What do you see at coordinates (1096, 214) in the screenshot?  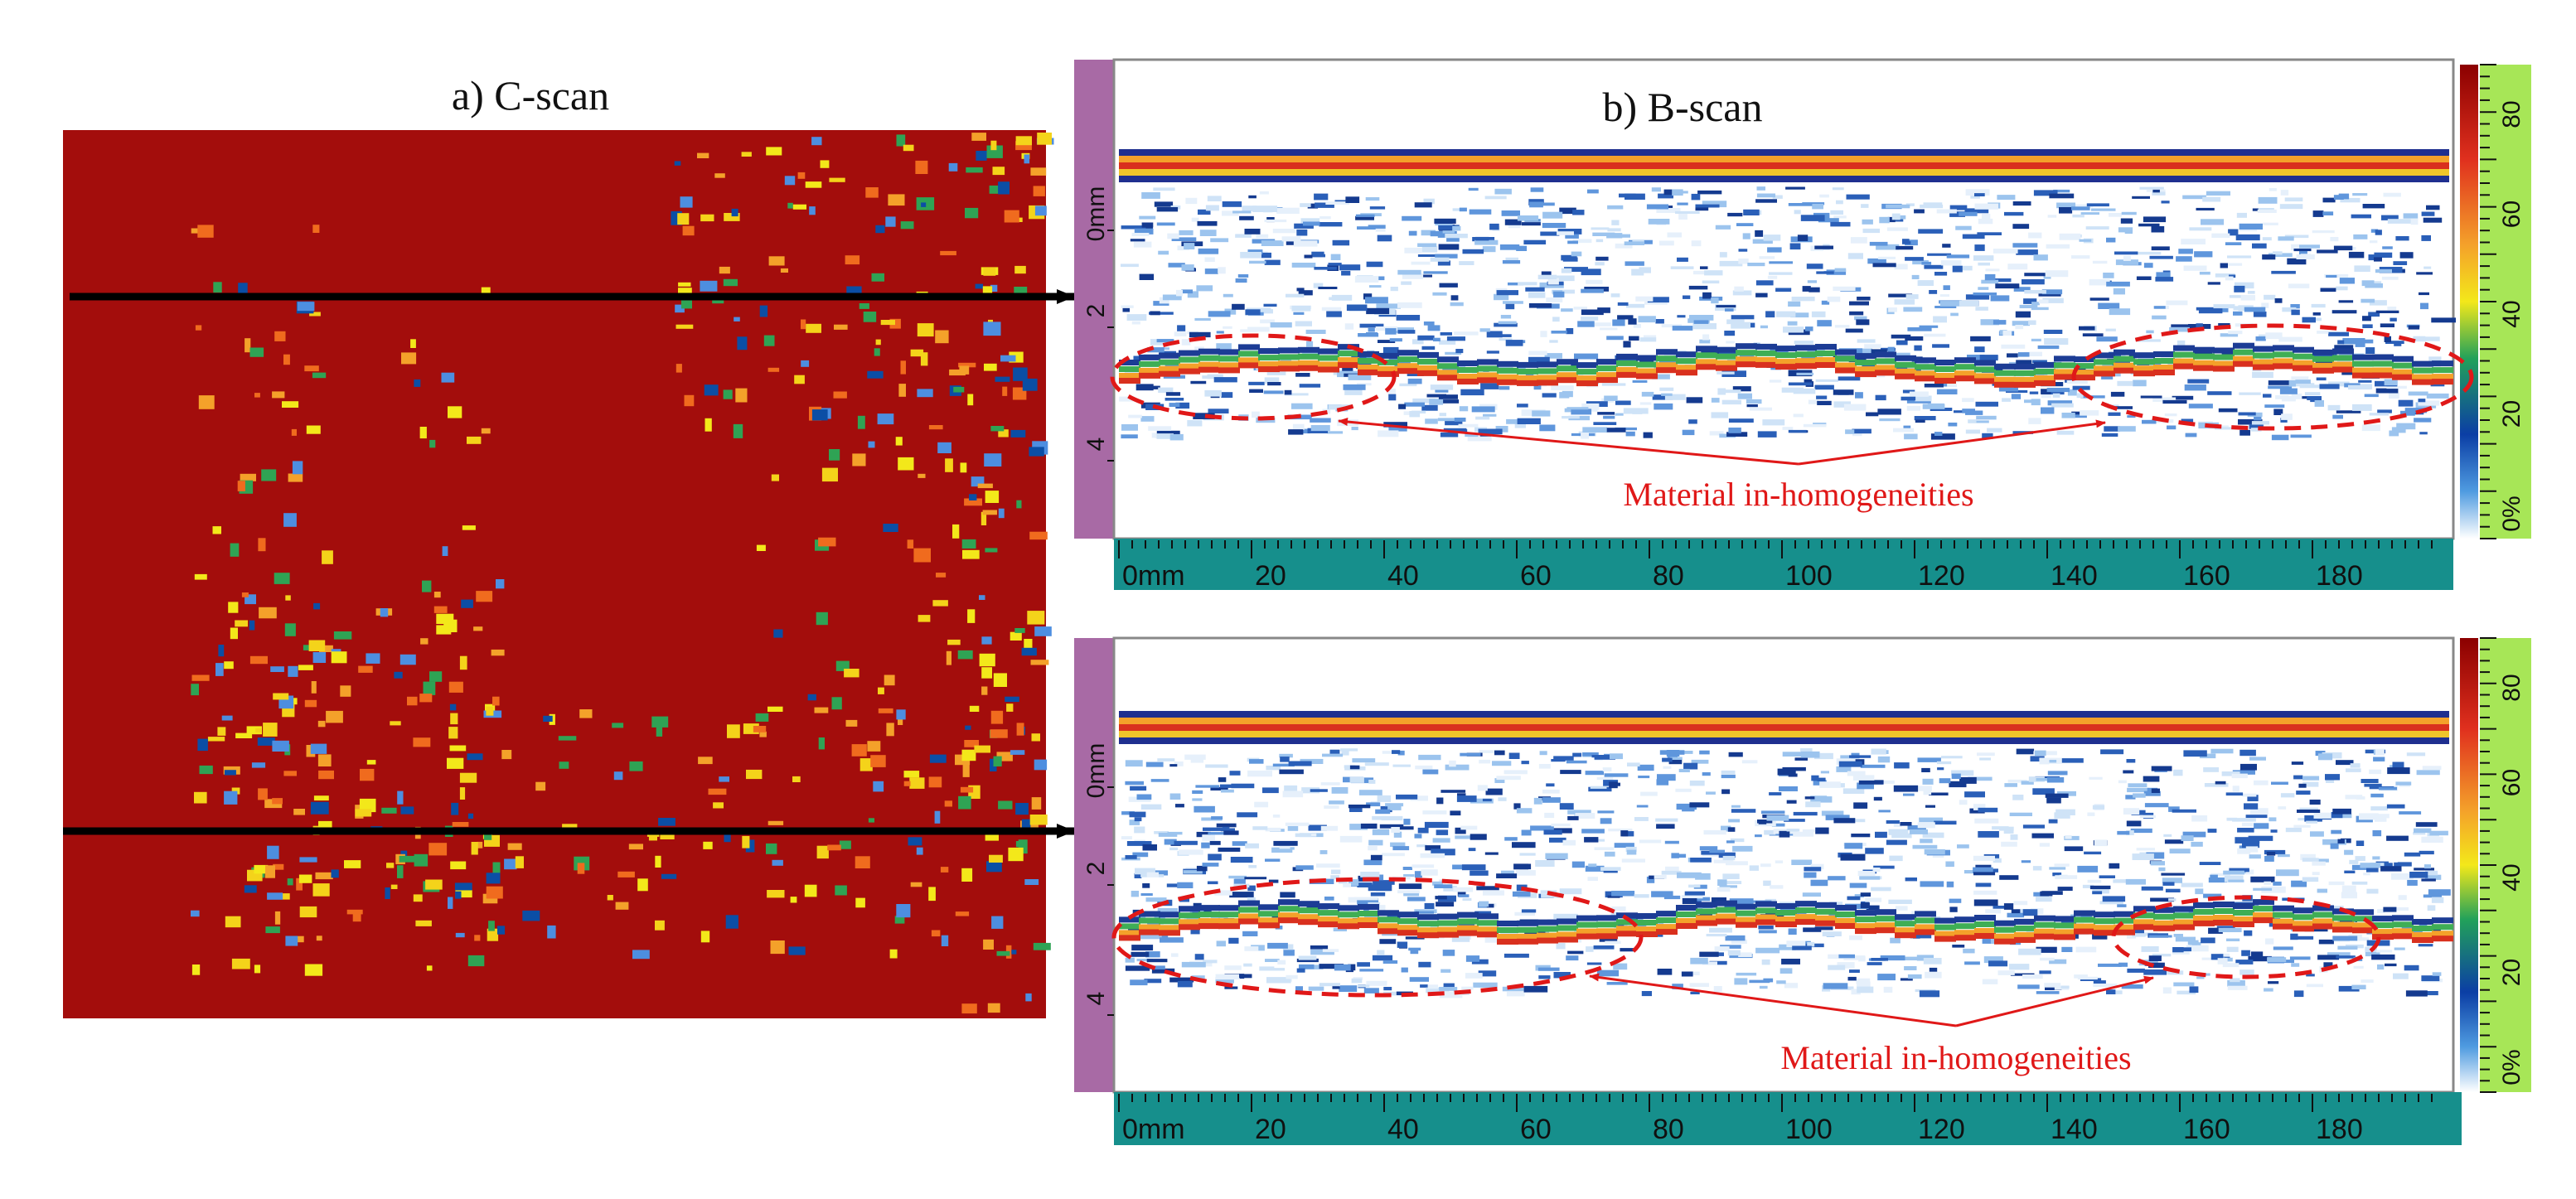 I see `depth-axis-tick-label: 0mm` at bounding box center [1096, 214].